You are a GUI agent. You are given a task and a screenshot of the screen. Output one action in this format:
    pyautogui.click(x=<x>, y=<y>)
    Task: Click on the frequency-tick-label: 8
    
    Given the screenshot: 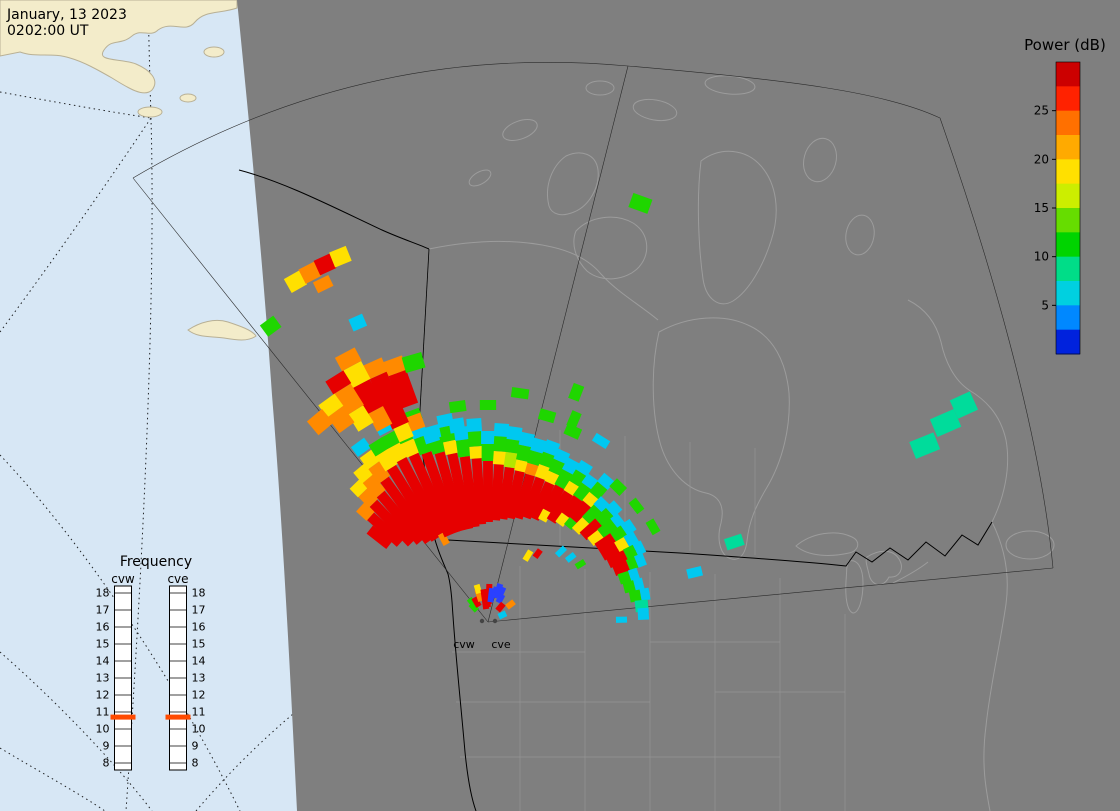 What is the action you would take?
    pyautogui.click(x=106, y=763)
    